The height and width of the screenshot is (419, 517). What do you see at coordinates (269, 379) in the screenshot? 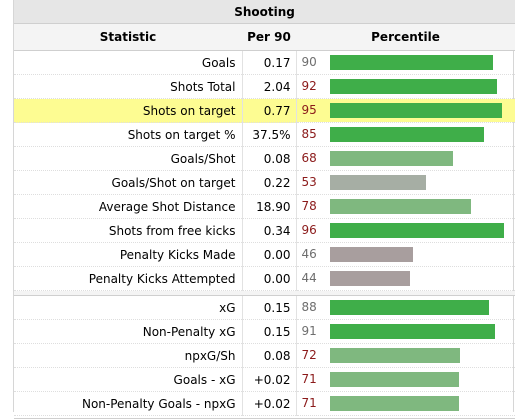
I see `per90-value: +0.02` at bounding box center [269, 379].